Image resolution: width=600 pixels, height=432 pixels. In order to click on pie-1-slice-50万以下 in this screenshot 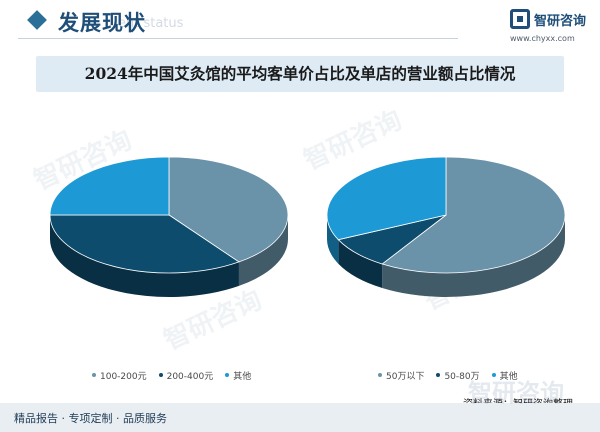, I will do `click(473, 215)`.